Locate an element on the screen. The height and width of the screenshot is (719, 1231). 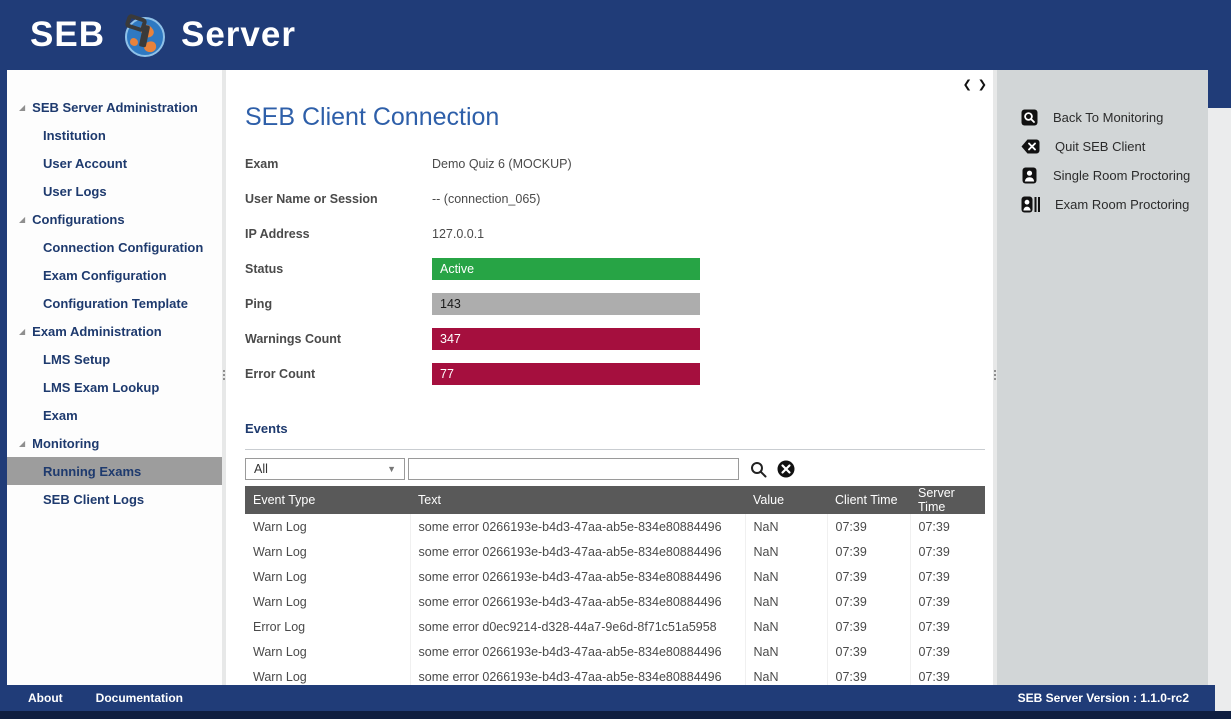
bottom-border-strip is located at coordinates (615, 715).